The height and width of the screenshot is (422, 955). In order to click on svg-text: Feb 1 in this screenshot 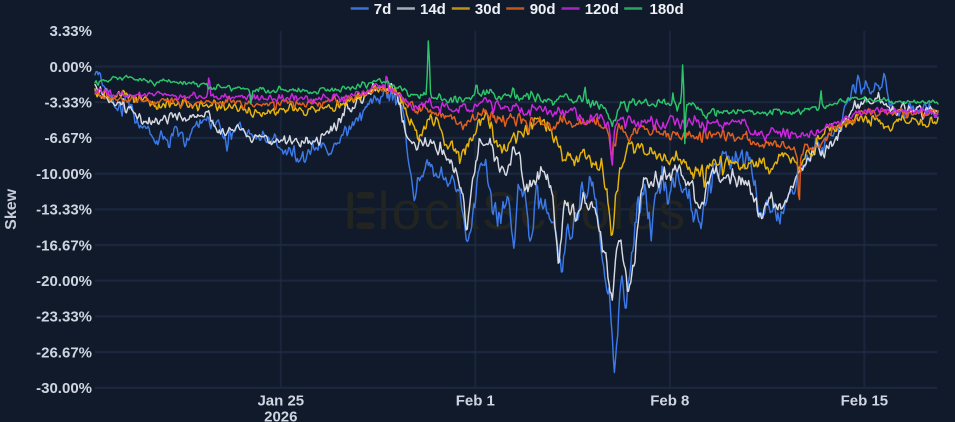, I will do `click(475, 401)`.